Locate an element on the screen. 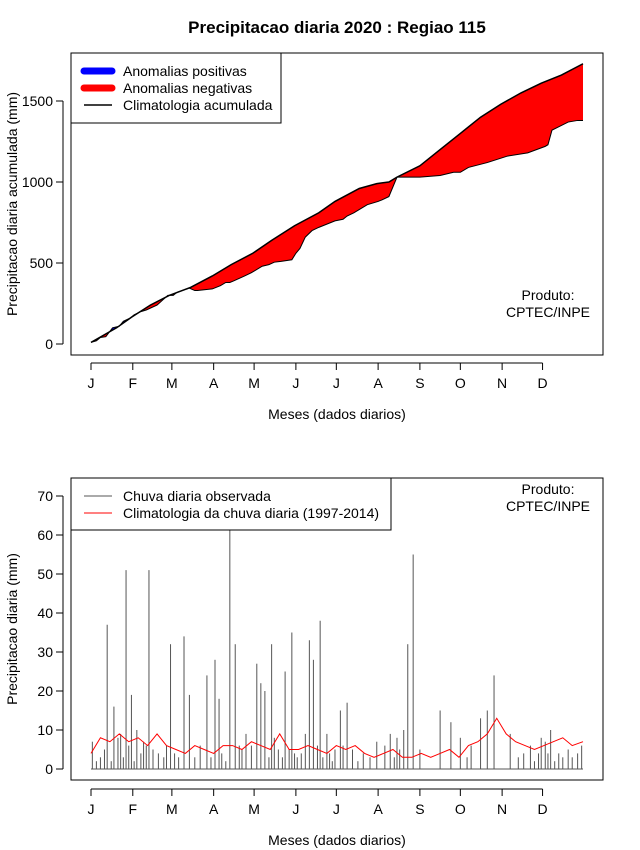 The width and height of the screenshot is (640, 850). top-y-axis-label: Precipitacao diaria acumulada (mm) is located at coordinates (12, 204).